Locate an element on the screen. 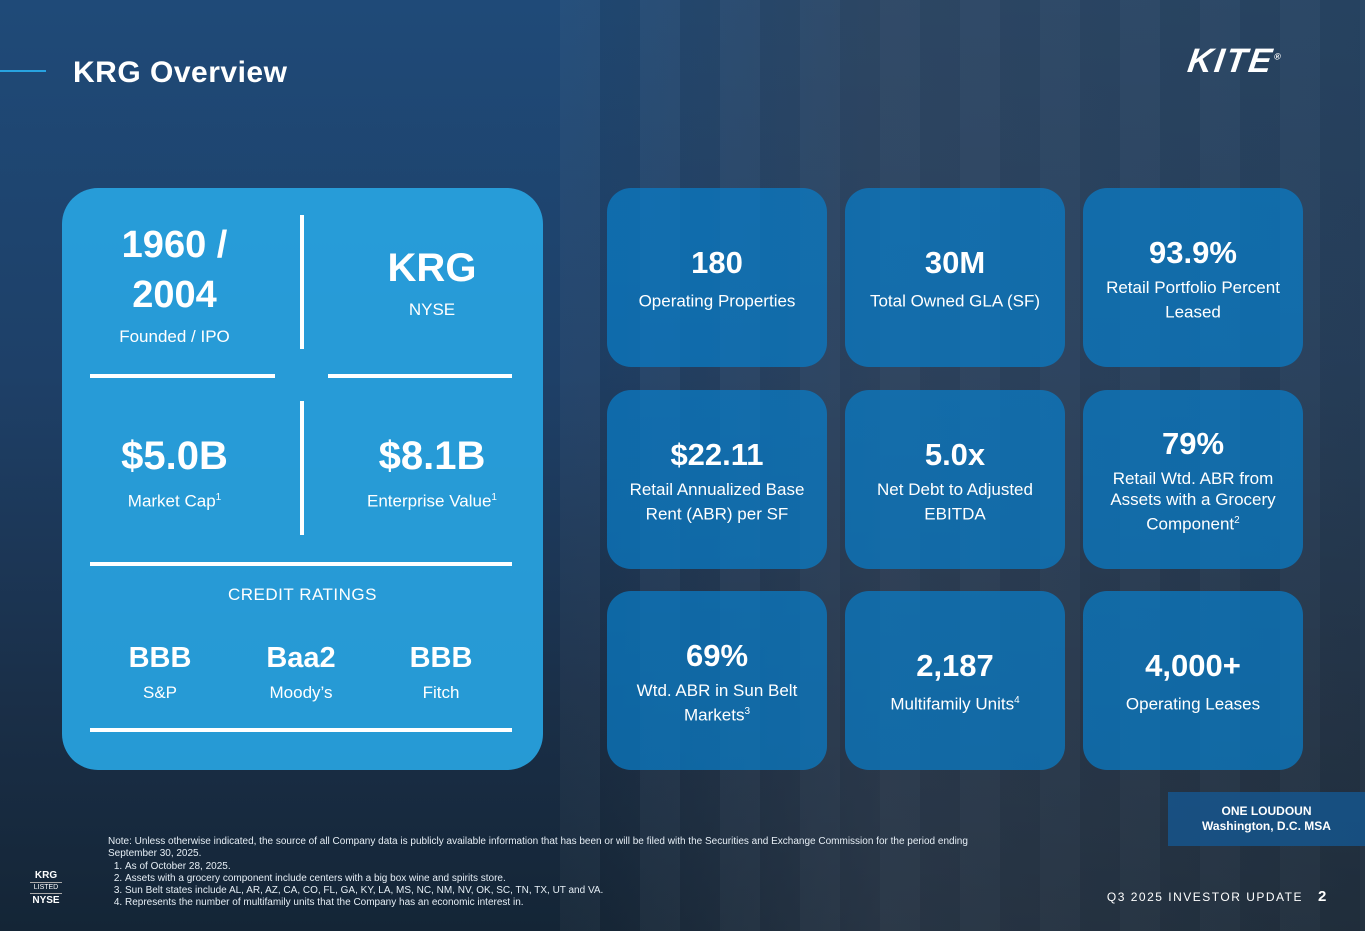  label-text: Retail Portfolio Percent Leased is located at coordinates (1193, 299).